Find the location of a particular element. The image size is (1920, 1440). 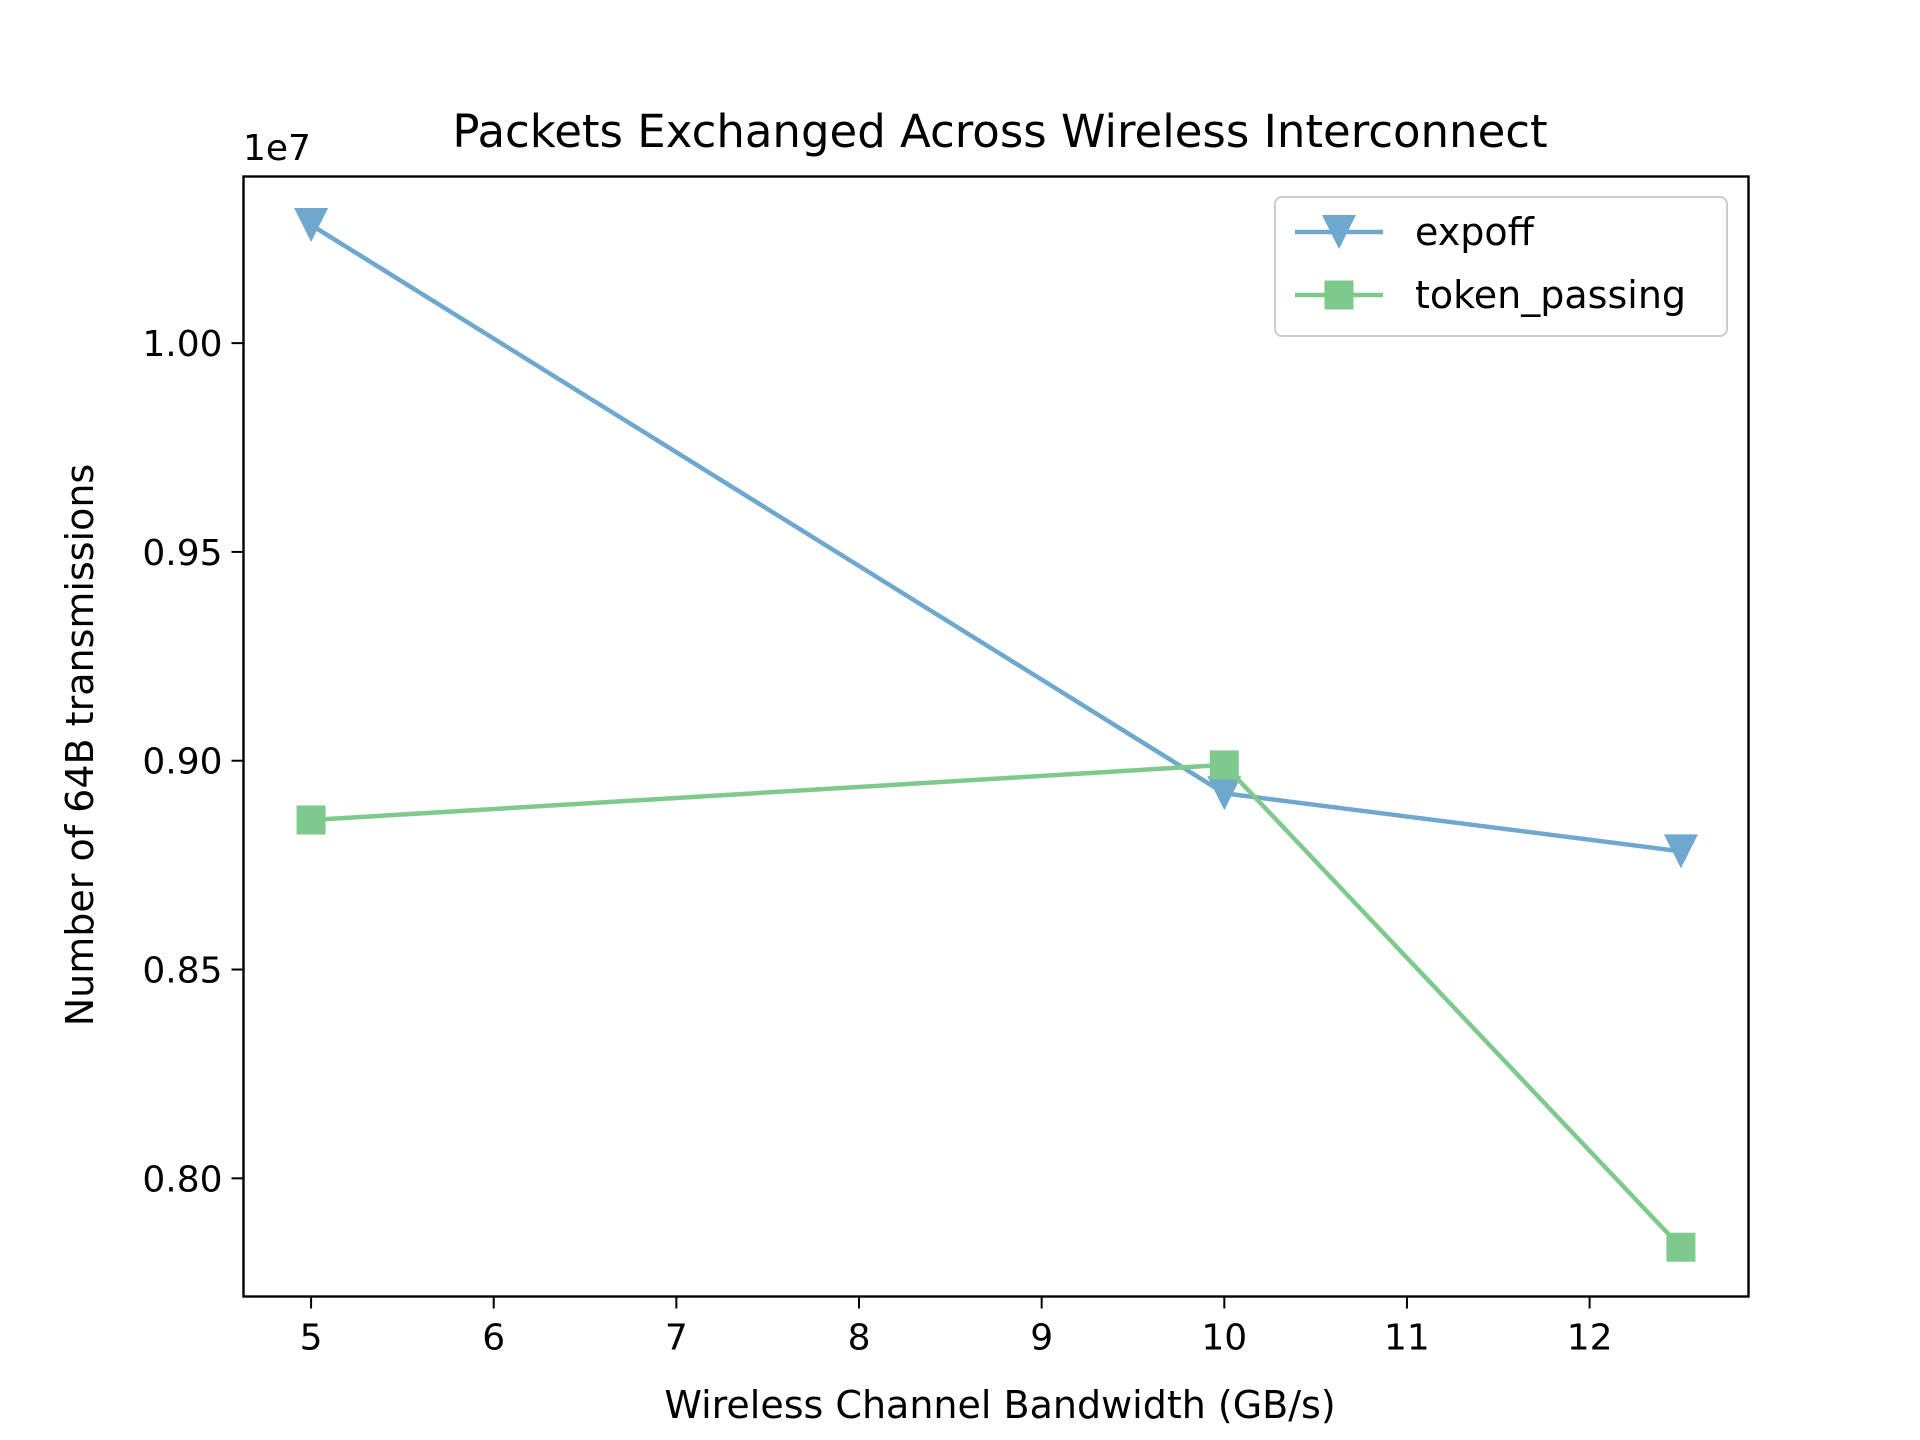

y-tick-label: 0.80 is located at coordinates (182, 1179).